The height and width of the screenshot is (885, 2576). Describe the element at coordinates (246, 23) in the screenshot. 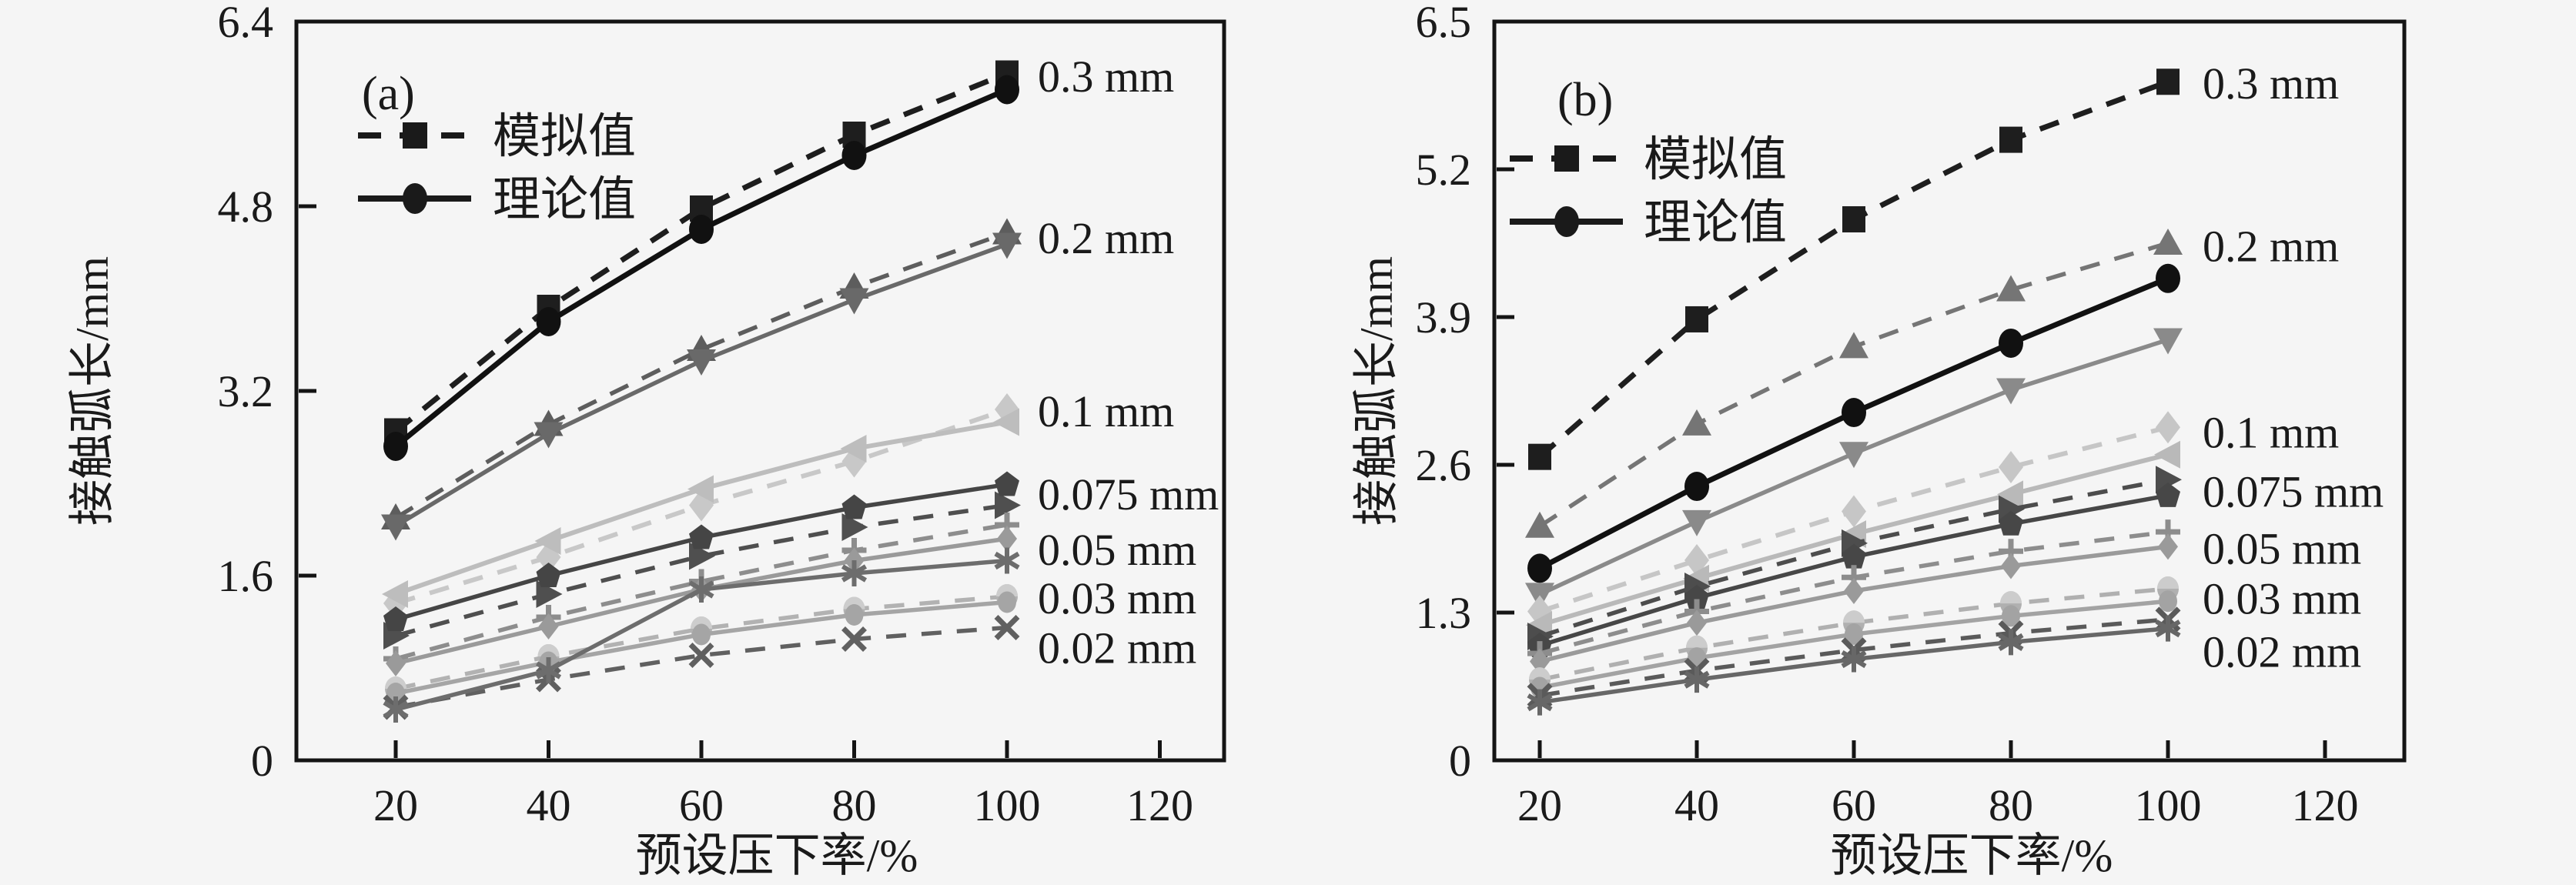

I see `y-tick-label: 6.4` at that location.